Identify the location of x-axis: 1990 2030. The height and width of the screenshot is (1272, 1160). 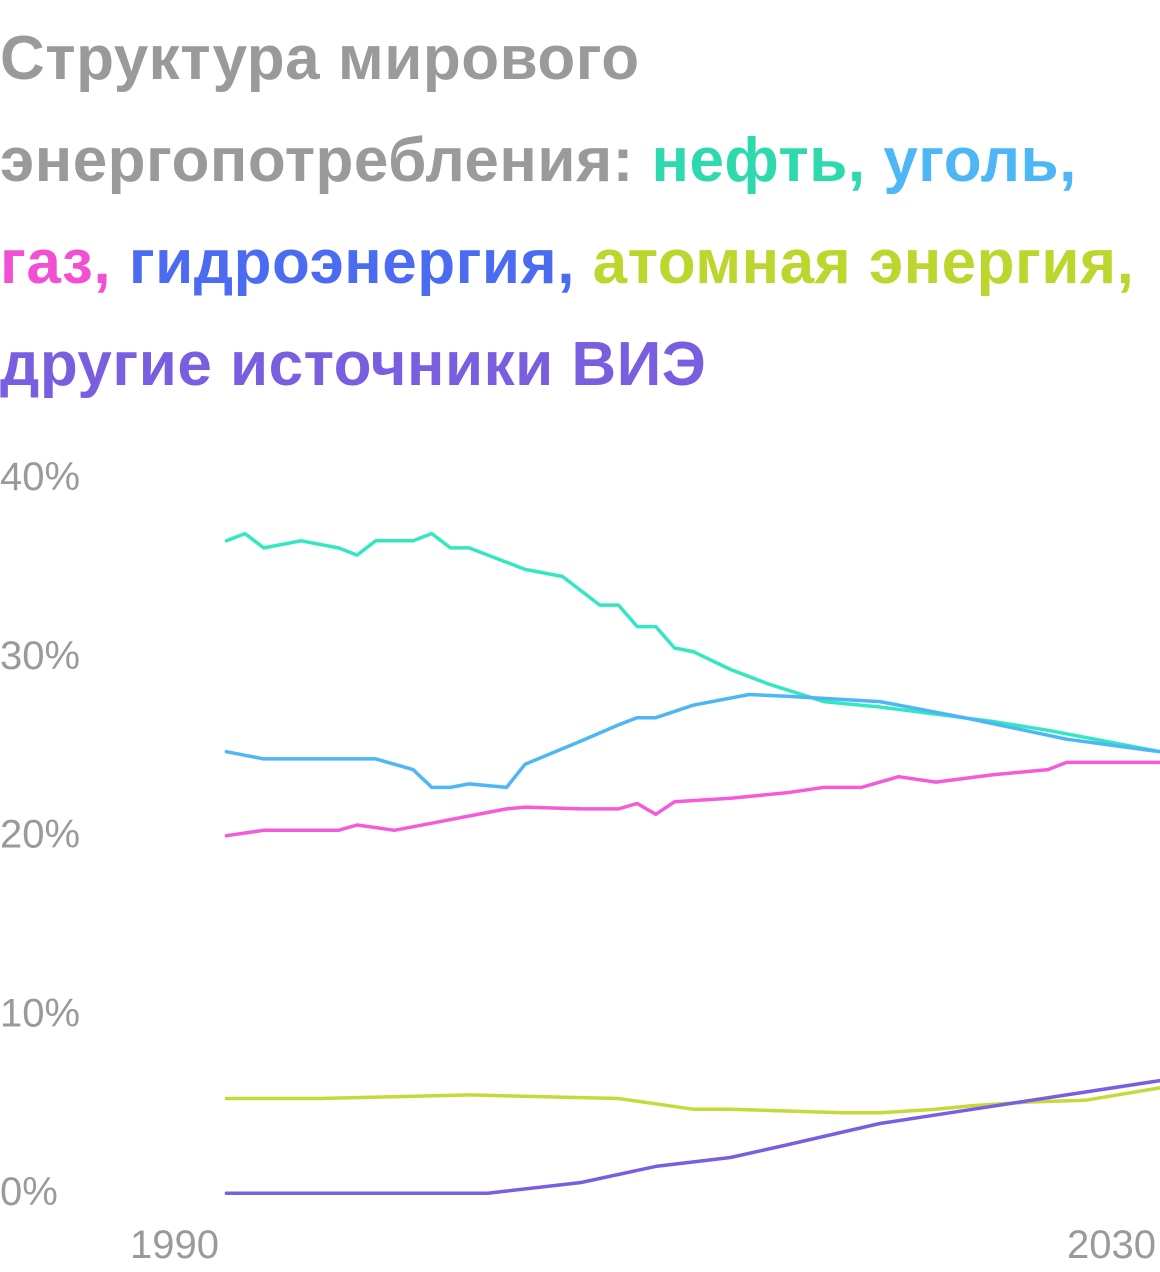
(643, 1245).